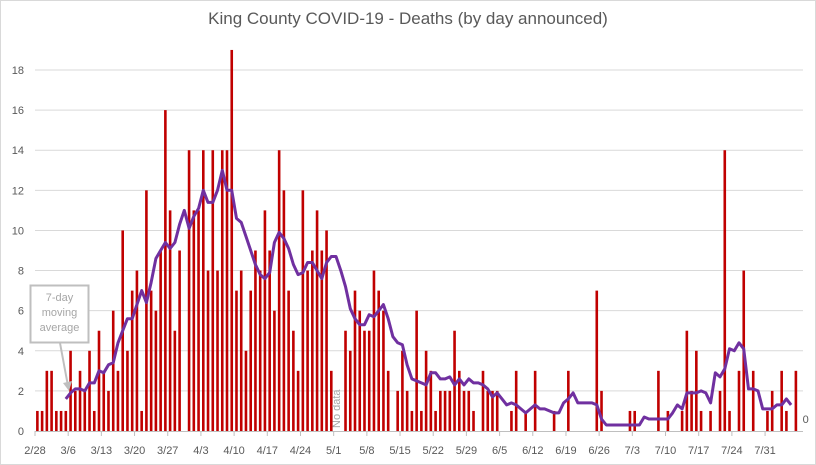 The image size is (816, 465). Describe the element at coordinates (399, 451) in the screenshot. I see `x-tick-label: 5/15` at that location.